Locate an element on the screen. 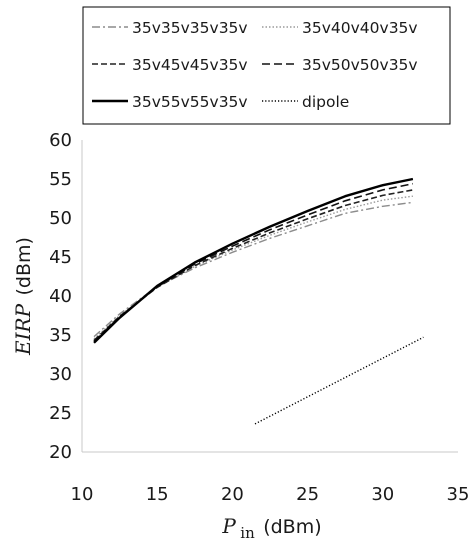 This screenshot has width=474, height=548. x-axis-subscript: in is located at coordinates (247, 533).